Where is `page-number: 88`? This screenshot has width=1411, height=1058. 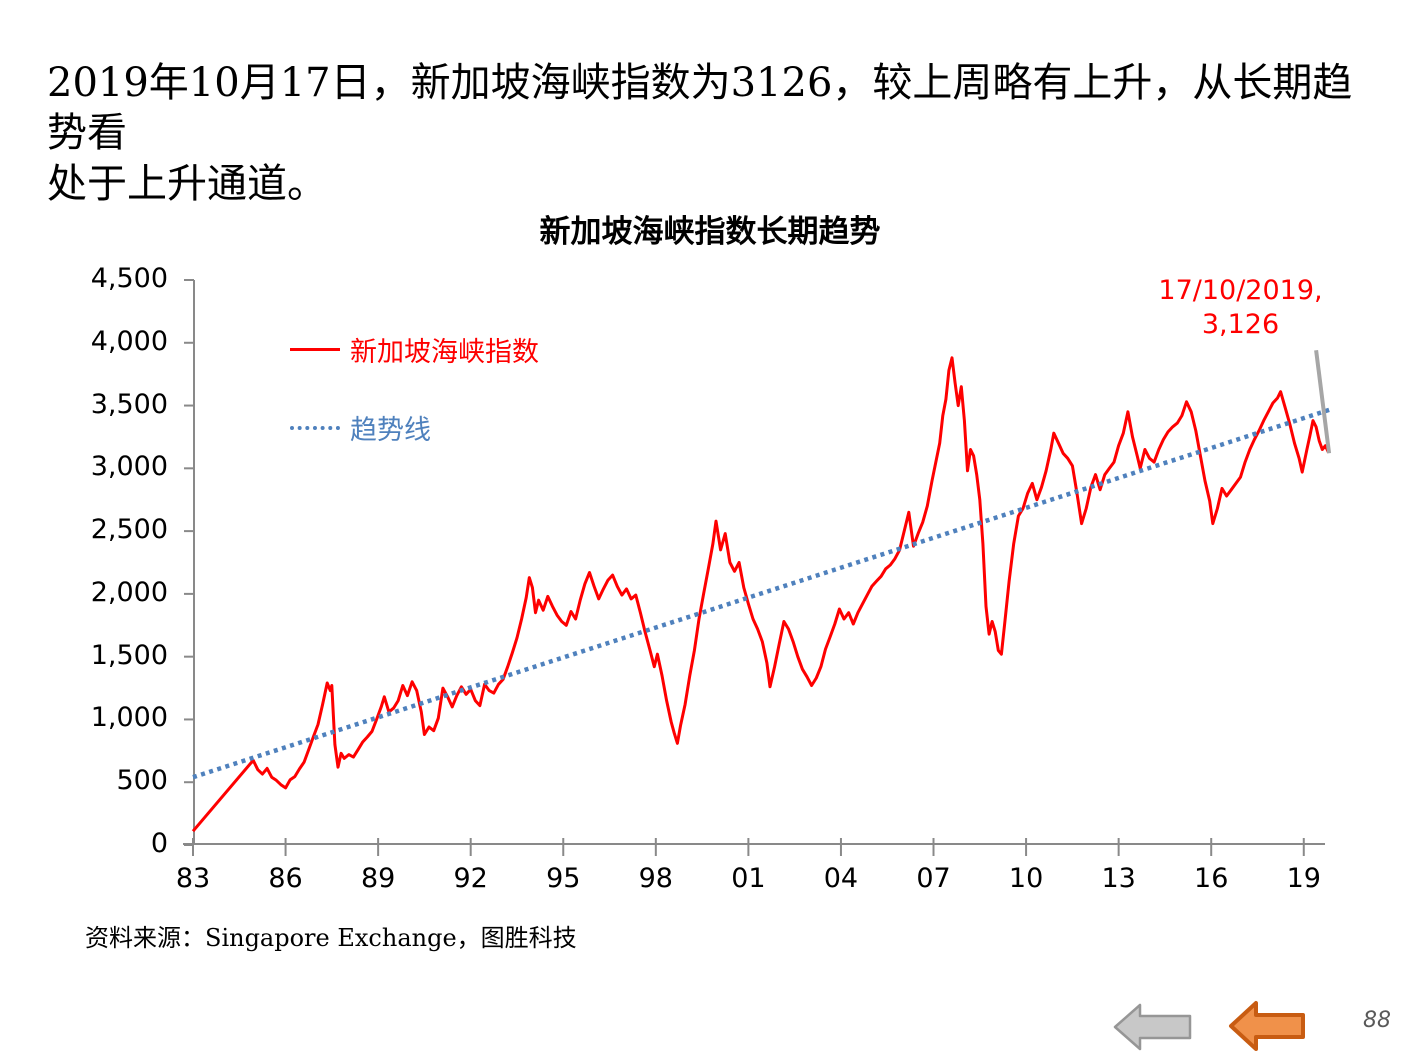
page-number: 88 is located at coordinates (1377, 1020).